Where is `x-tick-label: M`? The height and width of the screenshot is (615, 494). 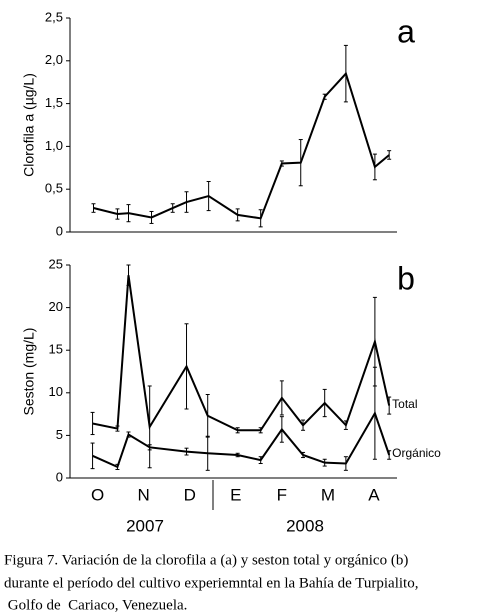 x-tick-label: M is located at coordinates (328, 494).